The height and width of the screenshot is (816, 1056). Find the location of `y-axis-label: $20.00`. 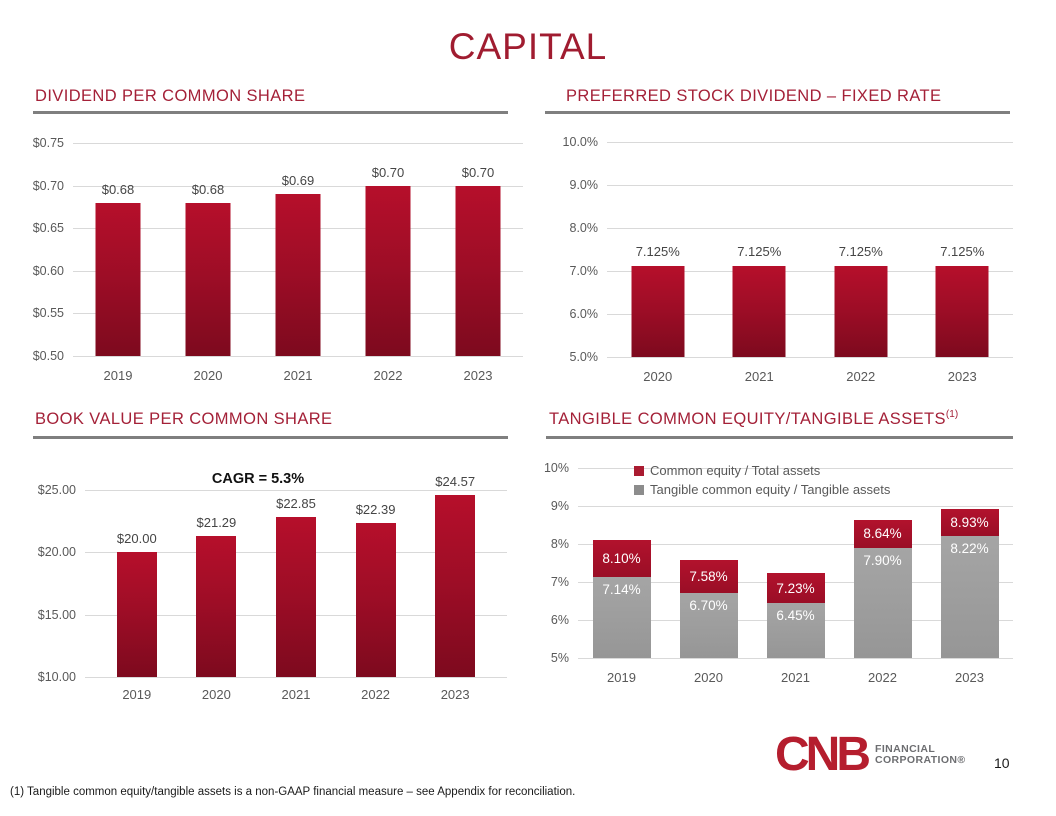

y-axis-label: $20.00 is located at coordinates (56, 552).